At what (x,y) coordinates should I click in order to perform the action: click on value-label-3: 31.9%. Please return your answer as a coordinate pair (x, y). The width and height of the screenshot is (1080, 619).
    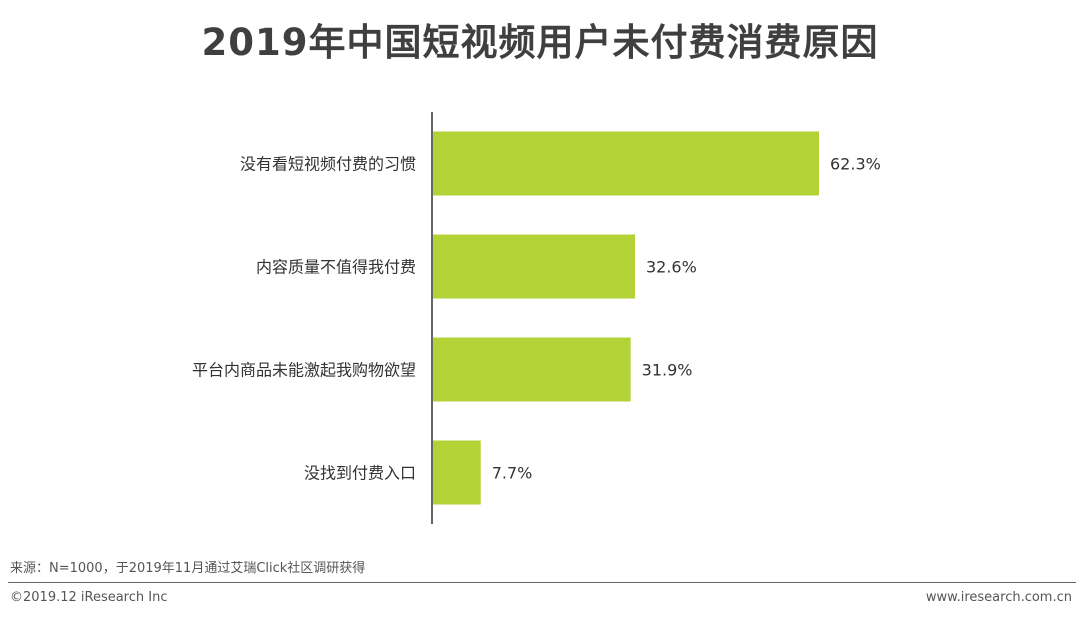
    Looking at the image, I should click on (667, 370).